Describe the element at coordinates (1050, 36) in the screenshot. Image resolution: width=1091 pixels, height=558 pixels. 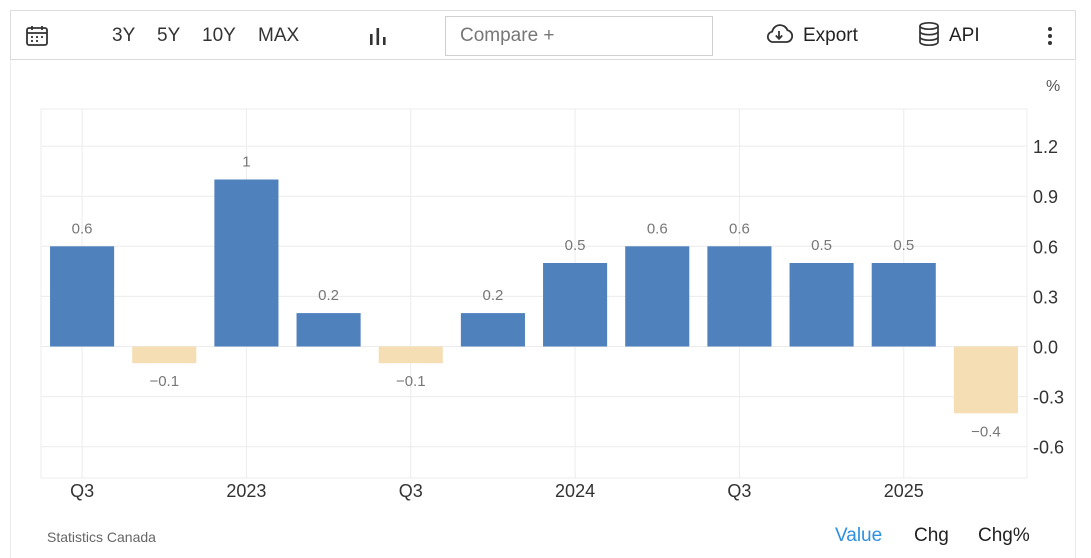
I see `more-vertical-icon` at that location.